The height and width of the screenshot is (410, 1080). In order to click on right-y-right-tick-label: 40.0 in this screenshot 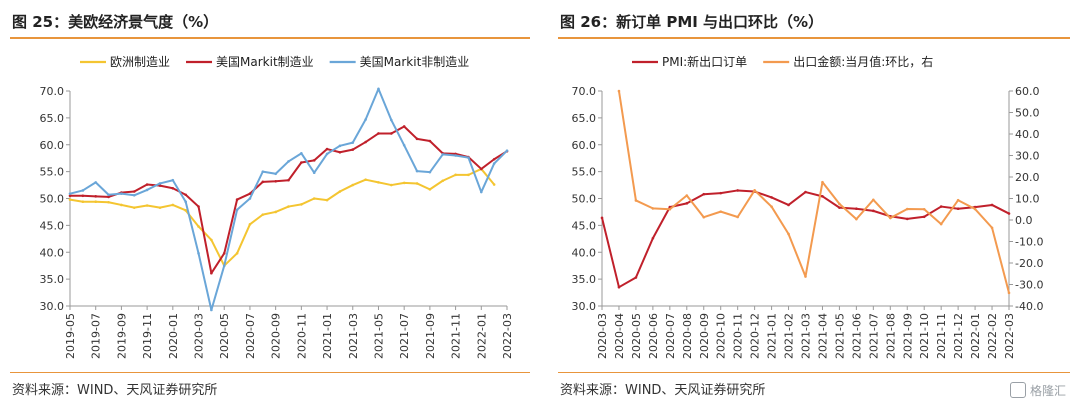, I will do `click(1027, 134)`.